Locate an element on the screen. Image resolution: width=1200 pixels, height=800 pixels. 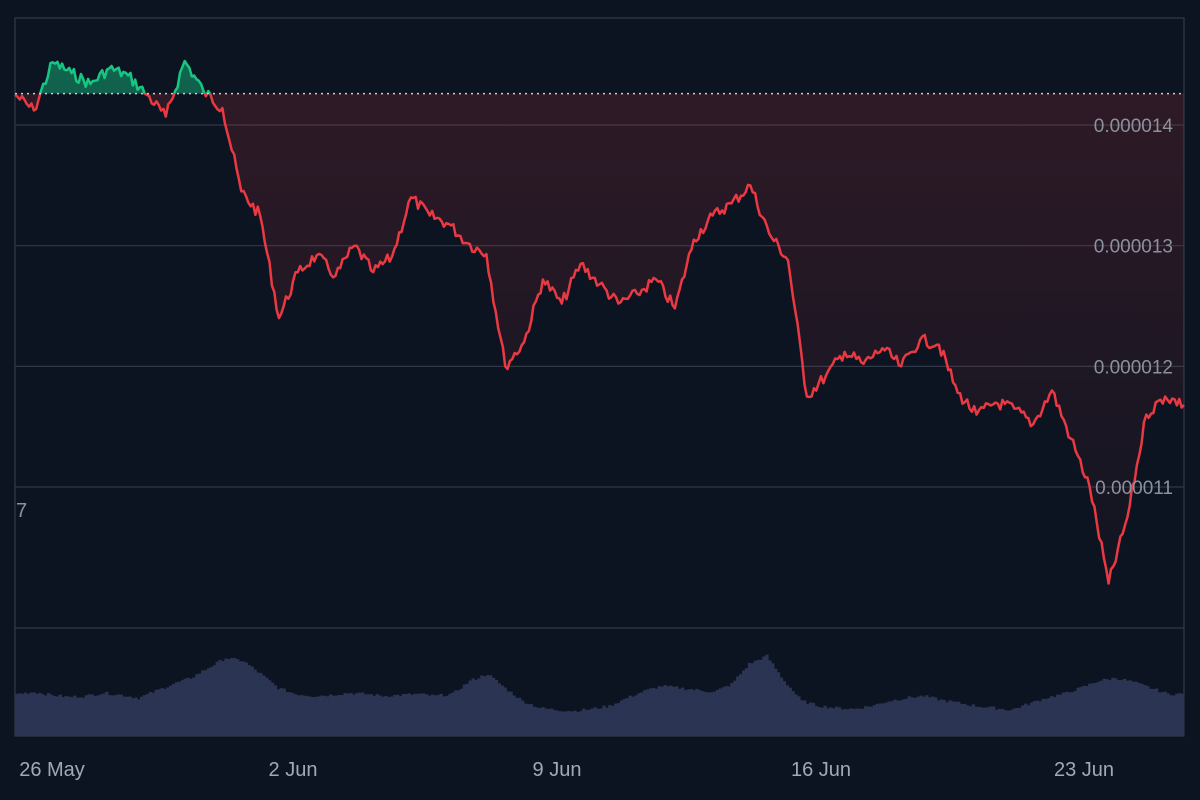
x-tick-label: 16 Jun is located at coordinates (821, 770).